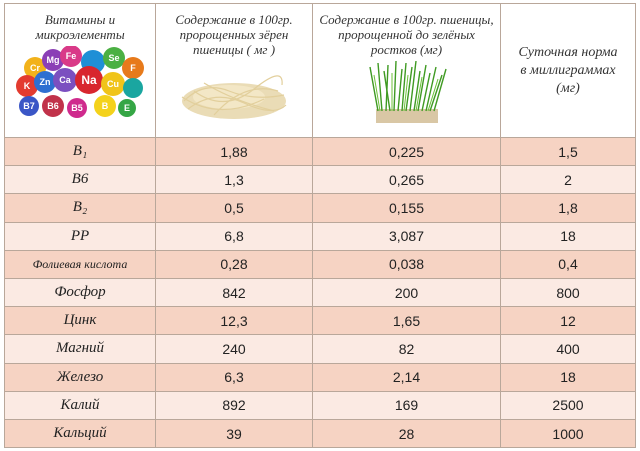 The height and width of the screenshot is (451, 640). I want to click on row-name-cell: Калий, so click(80, 405).